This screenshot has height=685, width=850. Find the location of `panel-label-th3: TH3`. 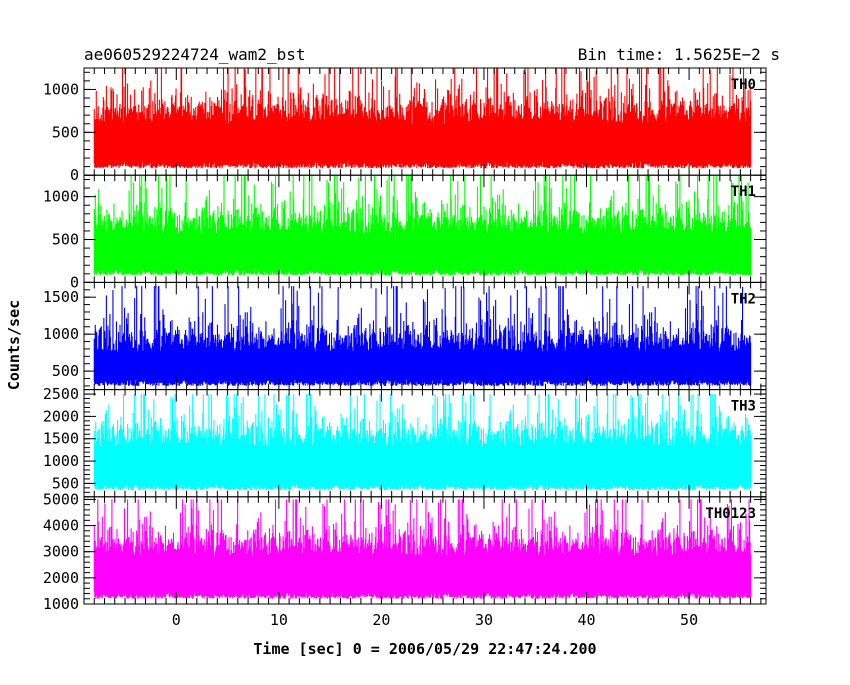

panel-label-th3: TH3 is located at coordinates (743, 407).